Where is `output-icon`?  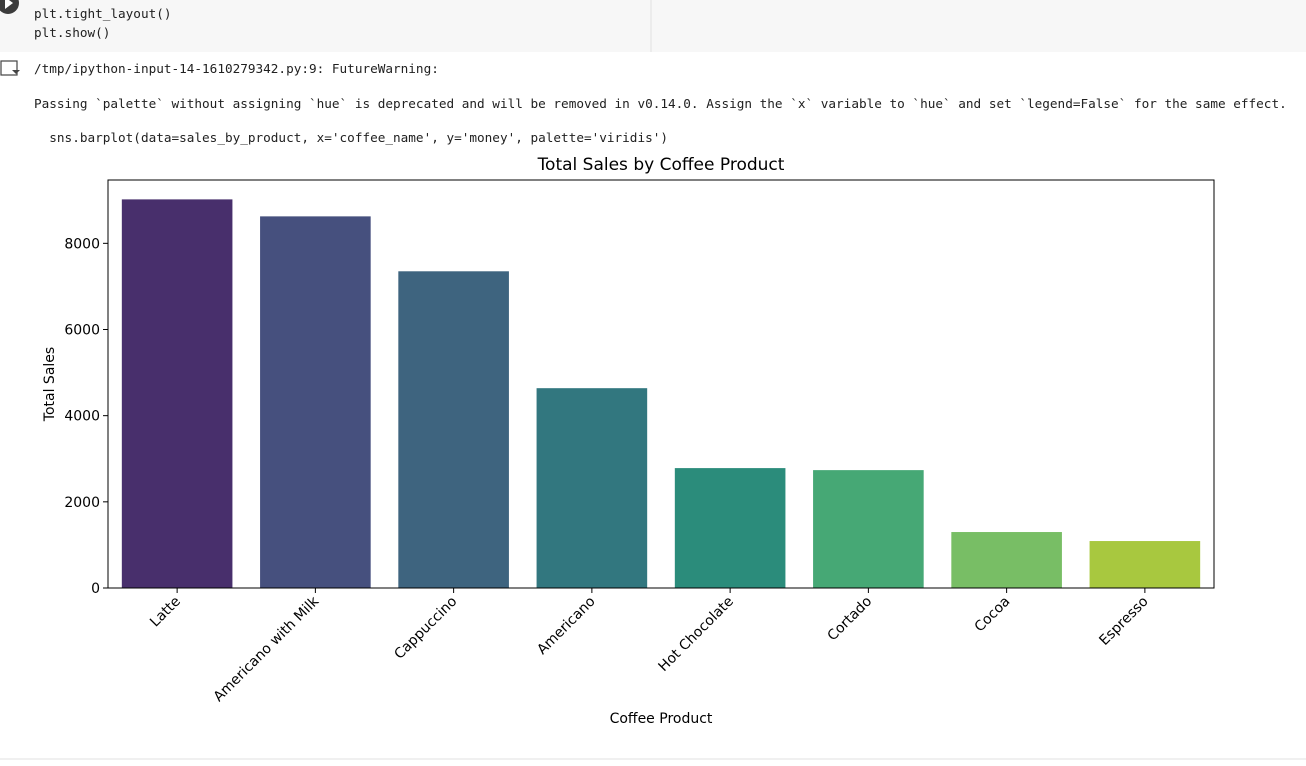 output-icon is located at coordinates (9, 68).